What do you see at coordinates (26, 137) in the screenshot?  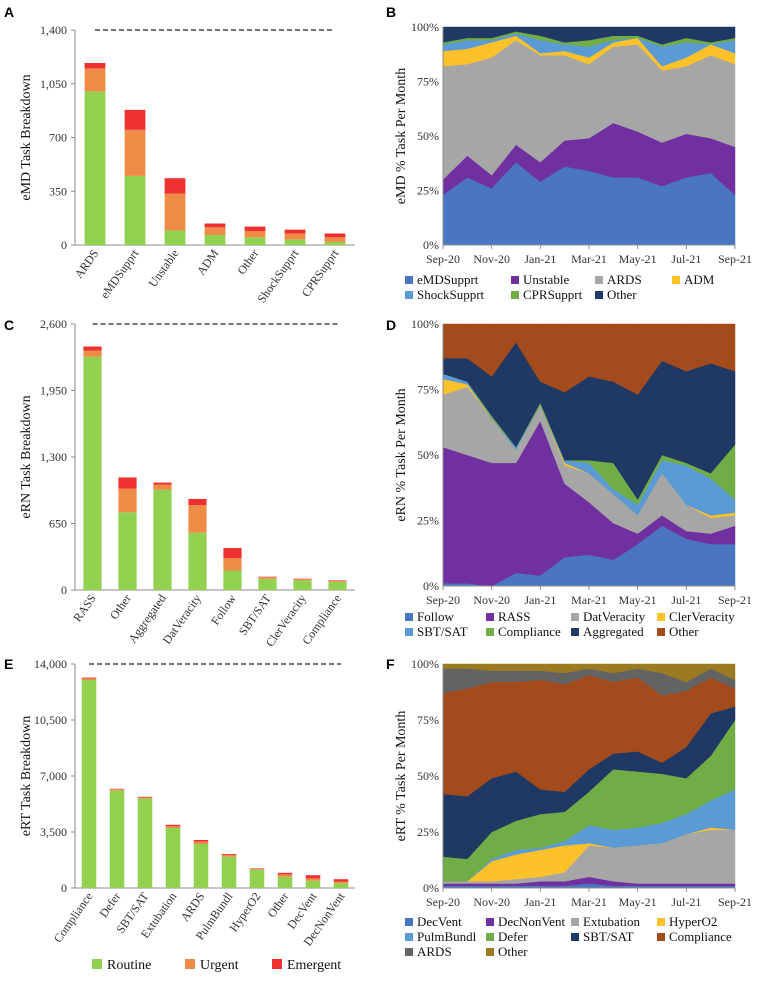 I see `y-axis-label: eMD Task Breakdown` at bounding box center [26, 137].